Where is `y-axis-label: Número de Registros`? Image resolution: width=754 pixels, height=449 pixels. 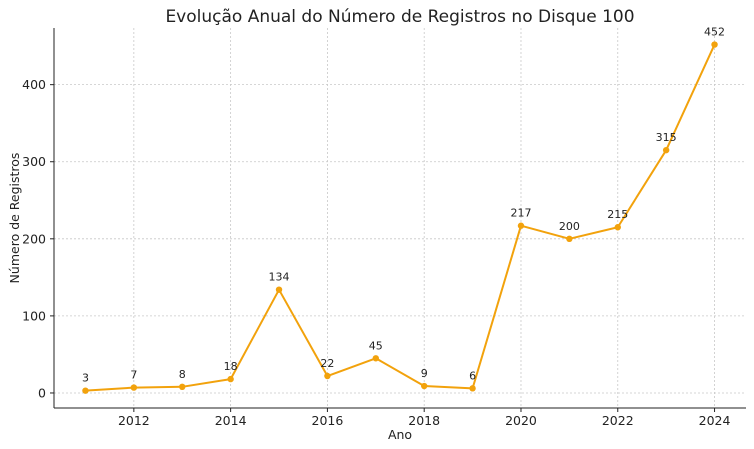
y-axis-label: Número de Registros is located at coordinates (14, 218).